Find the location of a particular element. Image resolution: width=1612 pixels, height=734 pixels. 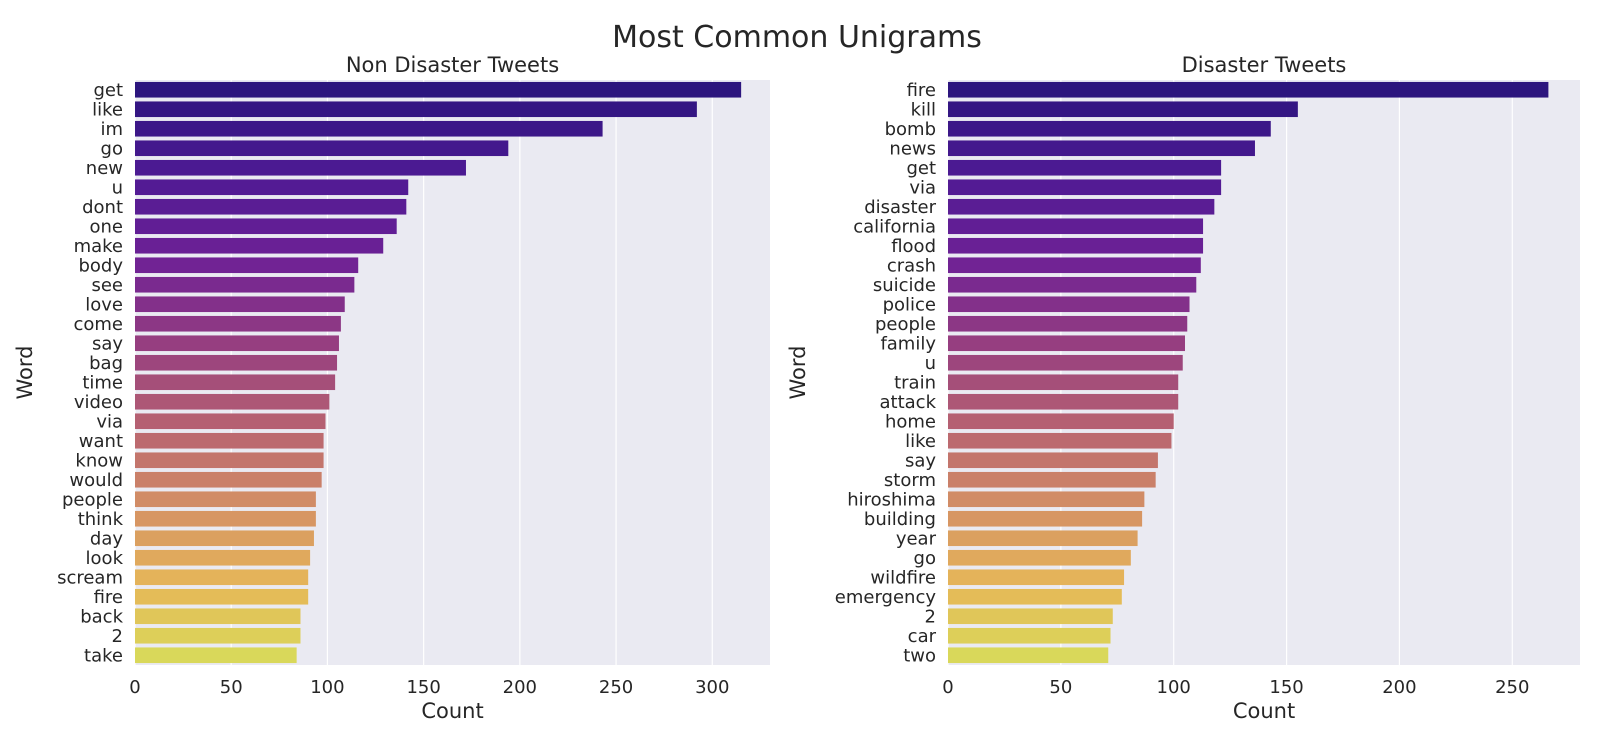

y-tick-label: look is located at coordinates (105, 558).